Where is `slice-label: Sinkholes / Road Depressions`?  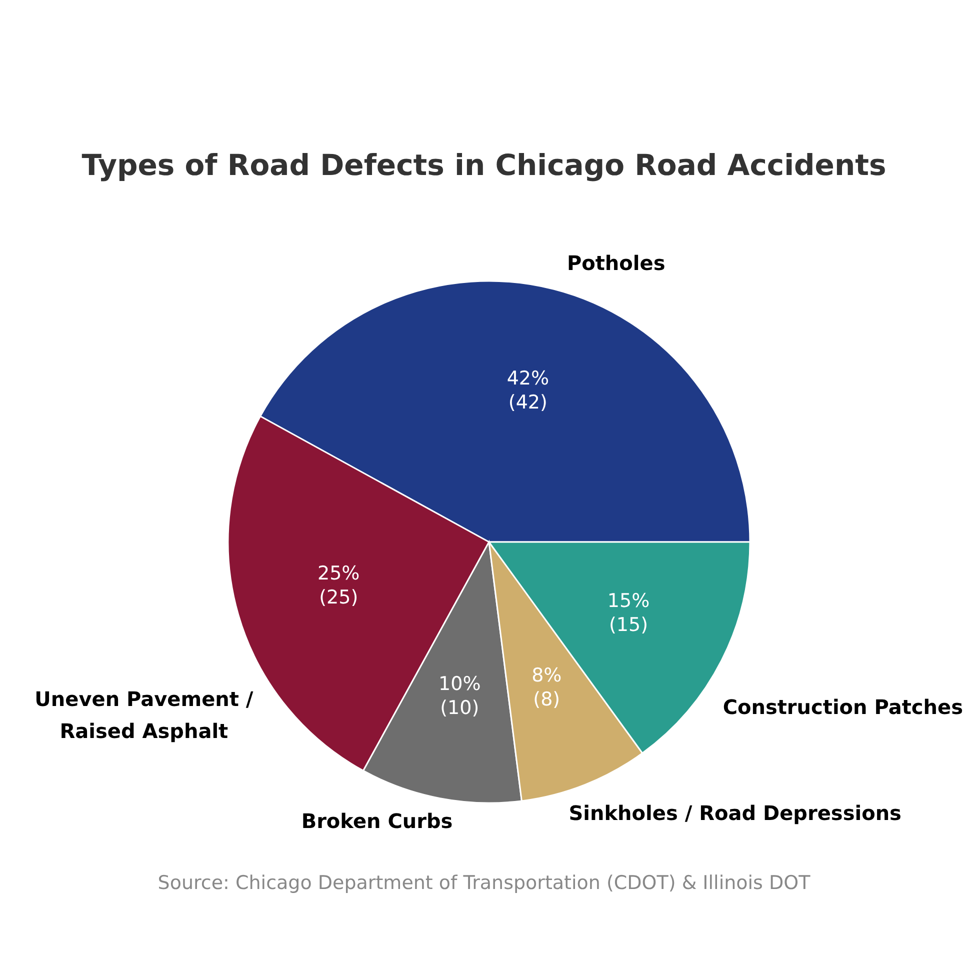 slice-label: Sinkholes / Road Depressions is located at coordinates (735, 812).